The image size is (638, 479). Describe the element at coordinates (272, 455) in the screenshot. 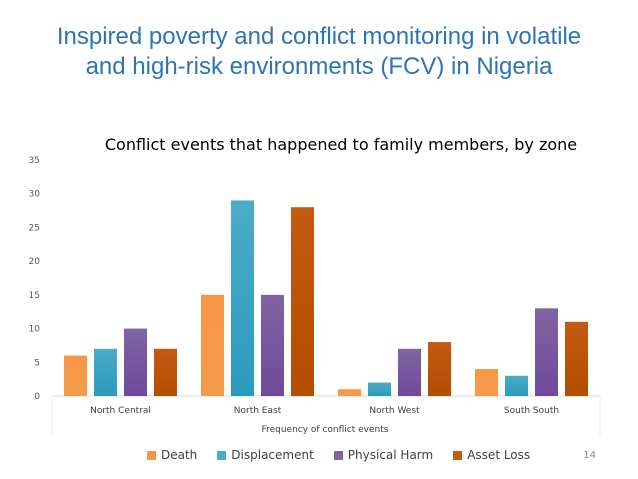

I see `legend-label-displacement: Displacement` at that location.